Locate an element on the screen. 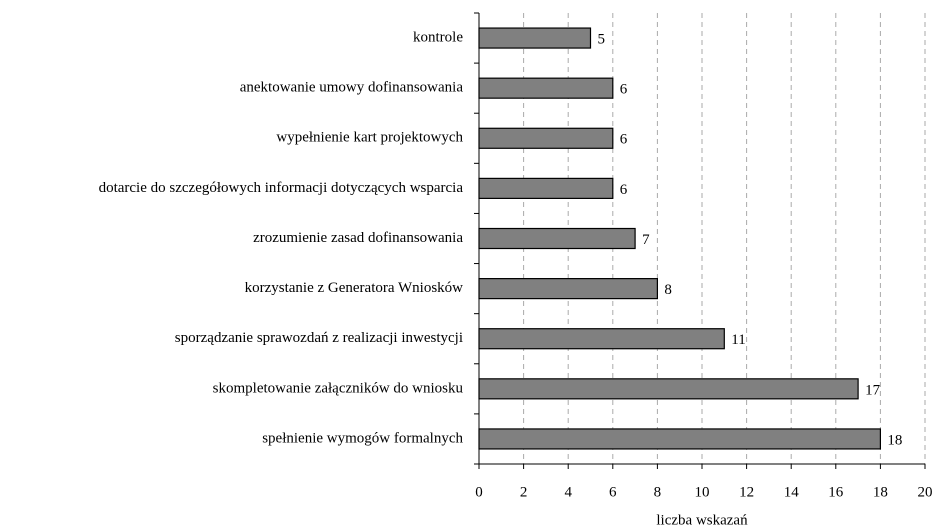  x-axis-label: liczba wskazań is located at coordinates (702, 520).